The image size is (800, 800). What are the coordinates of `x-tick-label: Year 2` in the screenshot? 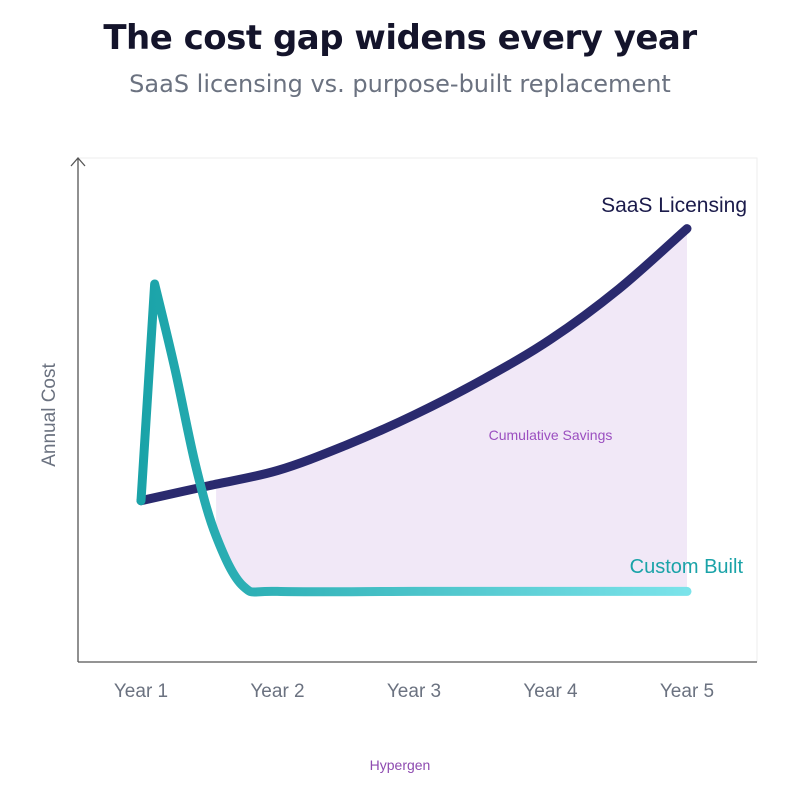 It's located at (277, 691).